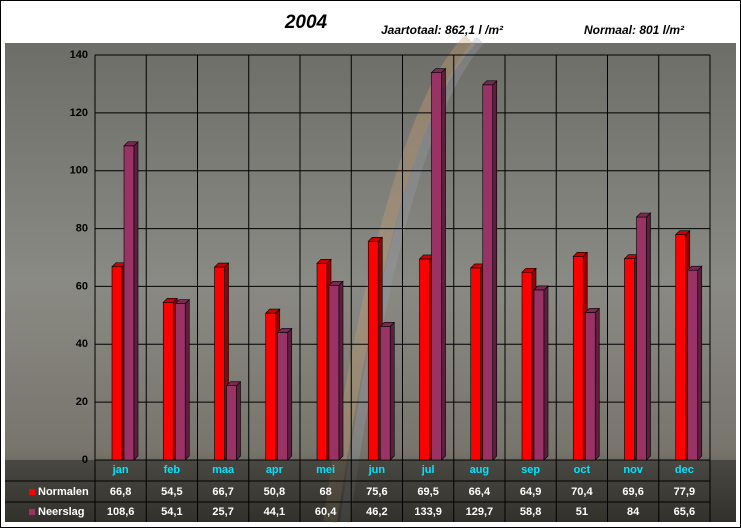 The height and width of the screenshot is (528, 741). What do you see at coordinates (222, 492) in the screenshot?
I see `data-label: 66,7` at bounding box center [222, 492].